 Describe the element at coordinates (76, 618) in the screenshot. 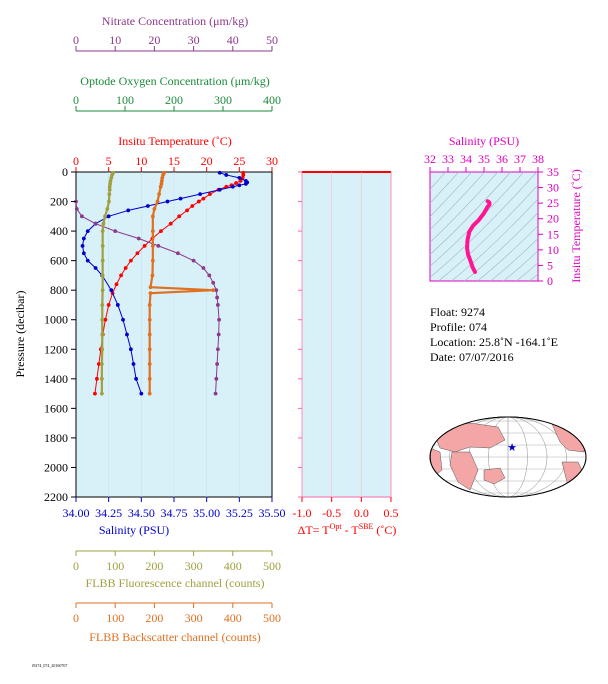

I see `backscatter-tick-label: 0` at that location.